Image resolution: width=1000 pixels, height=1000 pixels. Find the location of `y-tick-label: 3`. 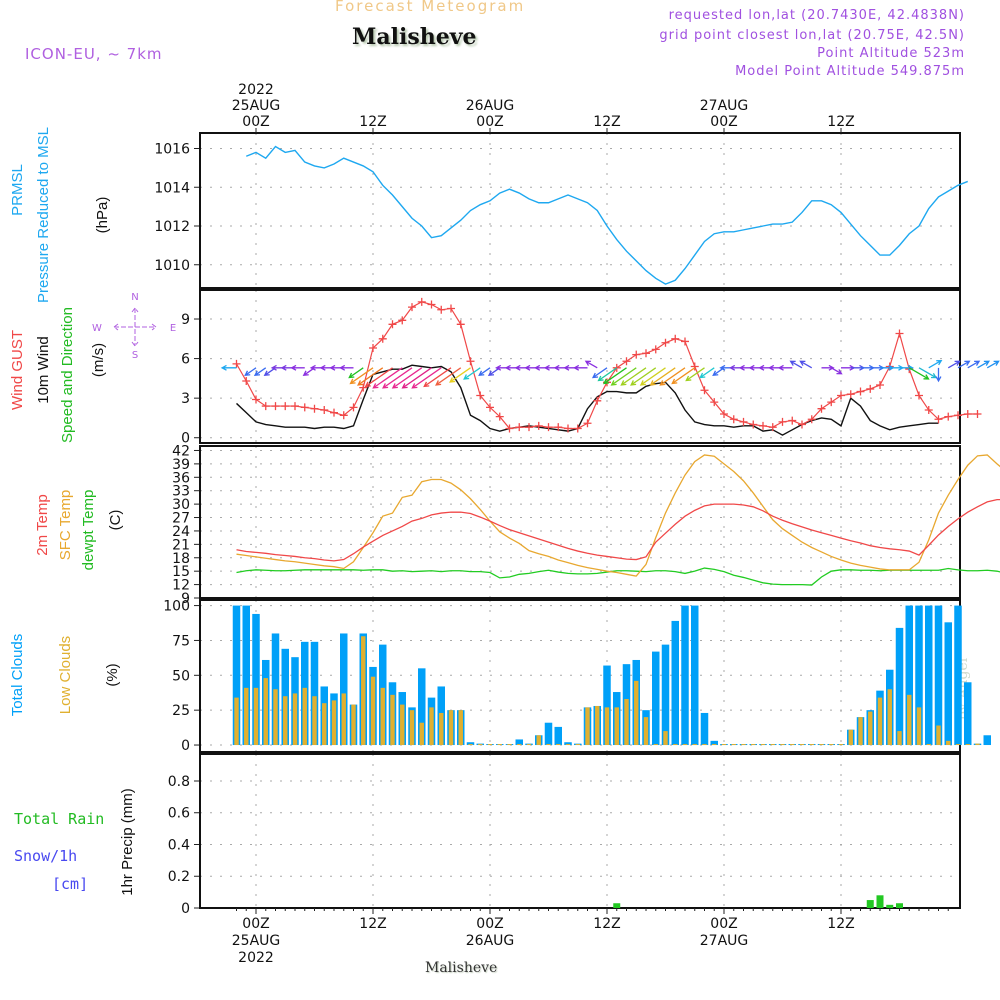

y-tick-label: 3 is located at coordinates (185, 399).